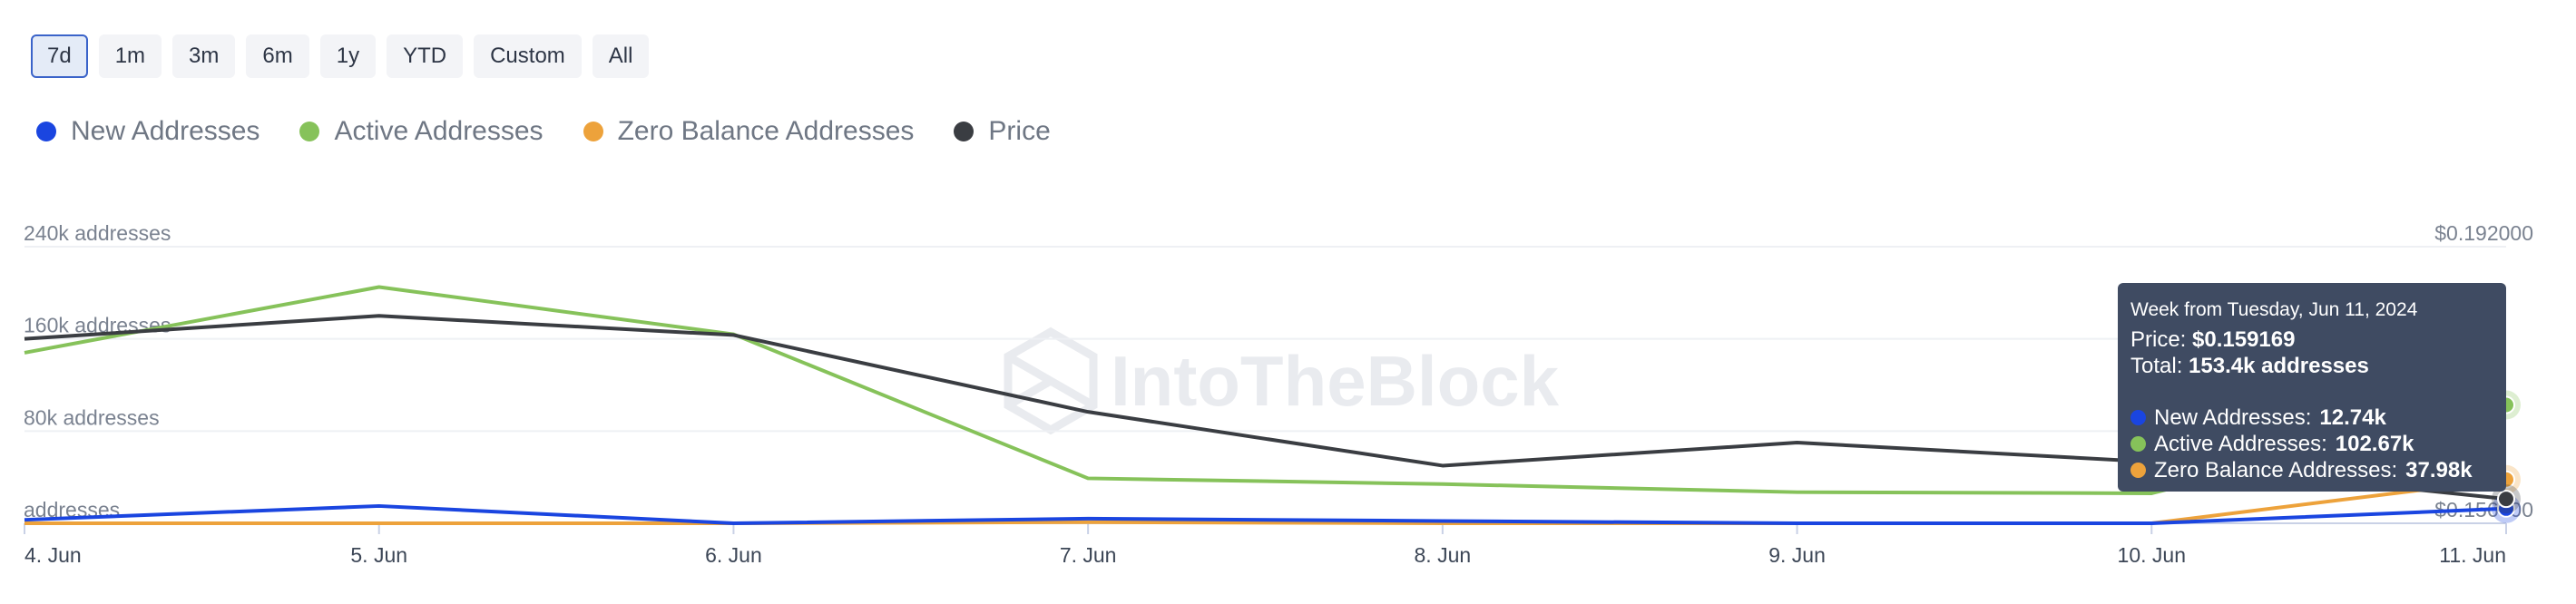  Describe the element at coordinates (593, 131) in the screenshot. I see `legend-dot-zero-balance-addresses` at that location.